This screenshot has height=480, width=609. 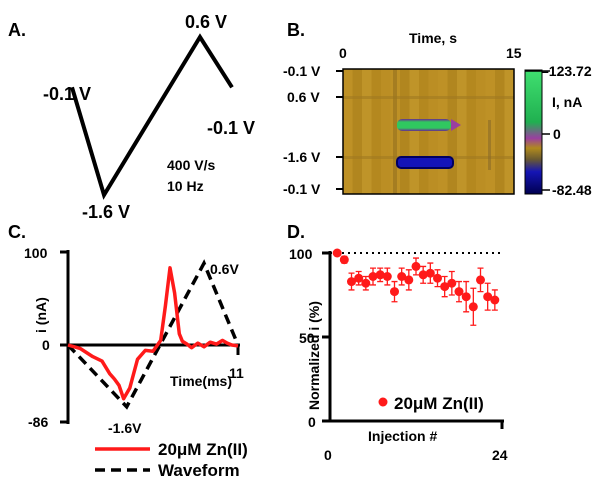 What do you see at coordinates (425, 162) in the screenshot?
I see `heatmap-reduction-band` at bounding box center [425, 162].